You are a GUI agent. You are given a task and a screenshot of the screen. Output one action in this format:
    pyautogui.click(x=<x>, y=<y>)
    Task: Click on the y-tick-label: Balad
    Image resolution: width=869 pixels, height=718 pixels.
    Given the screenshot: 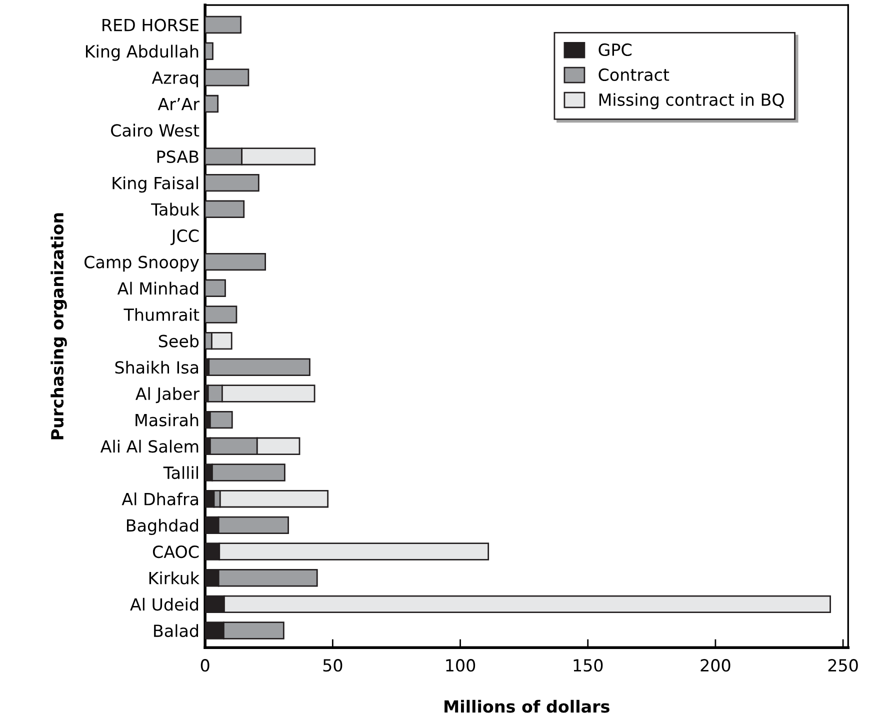 What is the action you would take?
    pyautogui.click(x=176, y=631)
    